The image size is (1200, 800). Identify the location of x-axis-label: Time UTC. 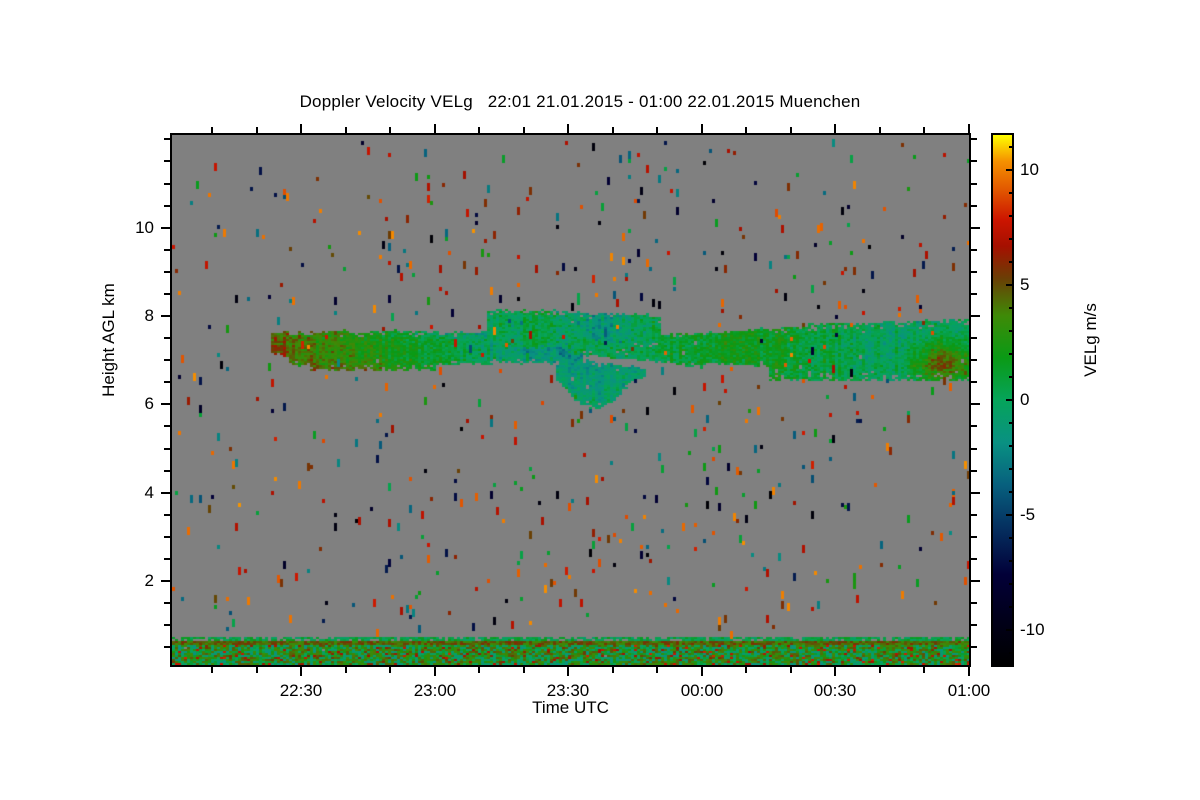
(570, 707).